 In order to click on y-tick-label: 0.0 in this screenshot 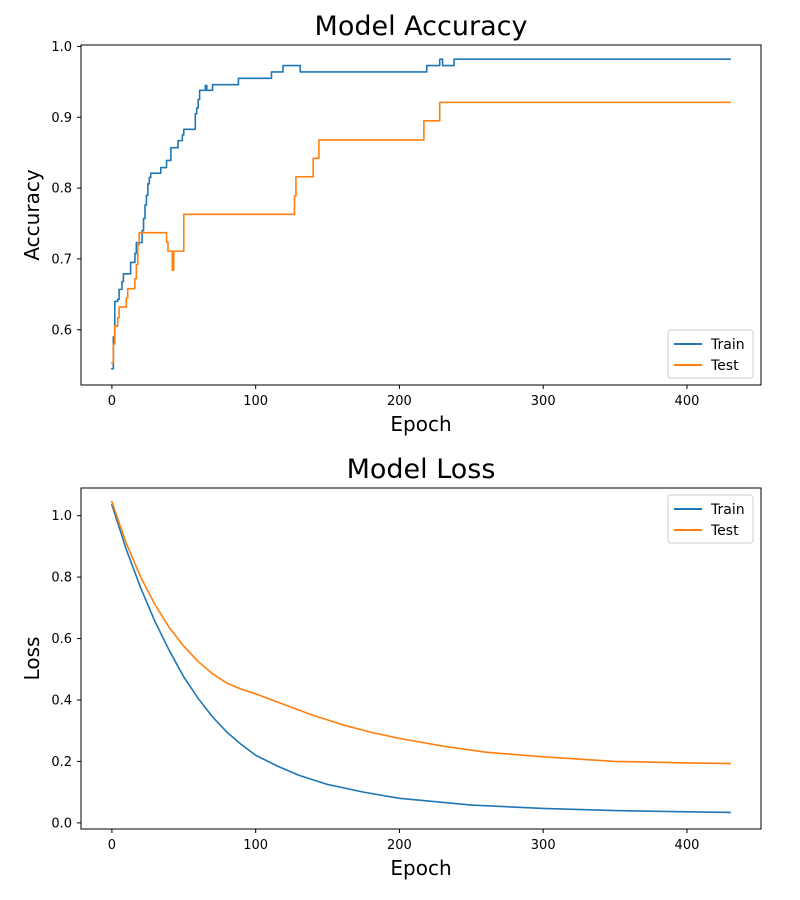, I will do `click(61, 823)`.